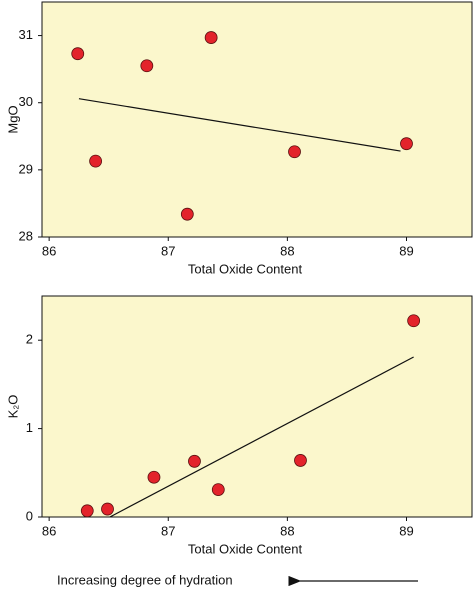  What do you see at coordinates (29, 427) in the screenshot?
I see `y-tick-label: 1` at bounding box center [29, 427].